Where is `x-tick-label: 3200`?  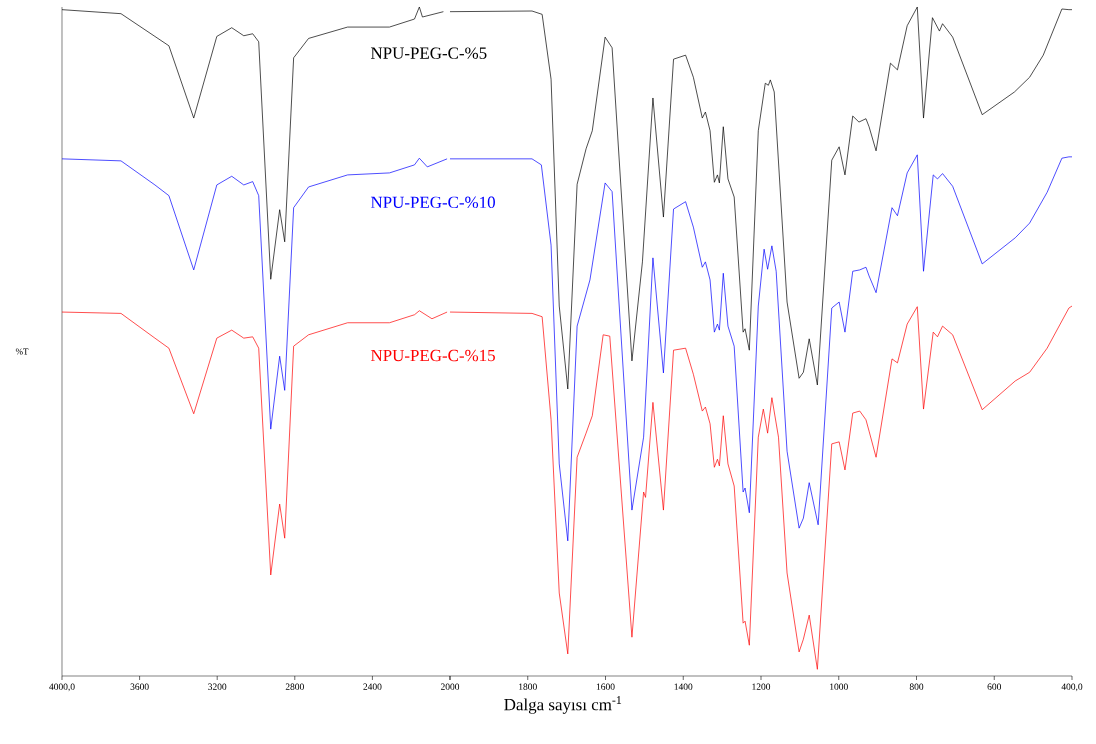 x-tick-label: 3200 is located at coordinates (217, 686).